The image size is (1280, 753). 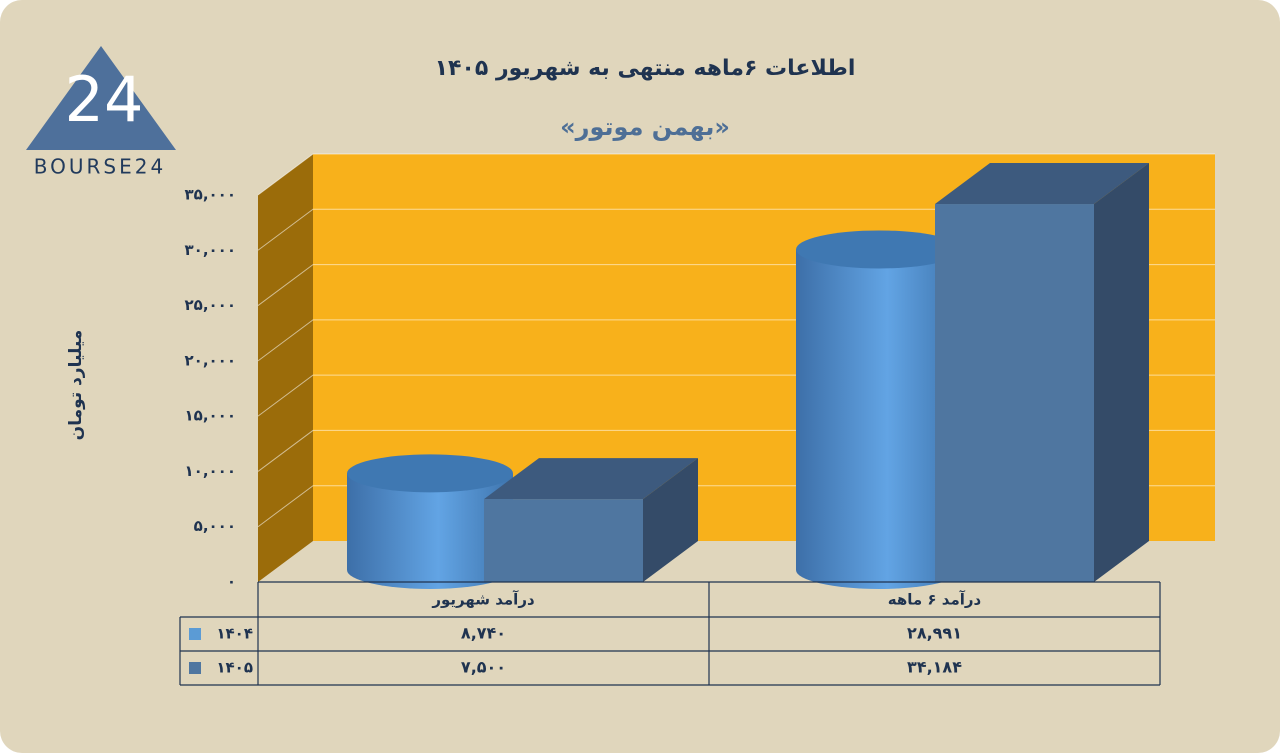 I want to click on chart-title: اطلاعات ۶ماهه منتهی به شهریور ۱۴۰۵, so click(x=645, y=68).